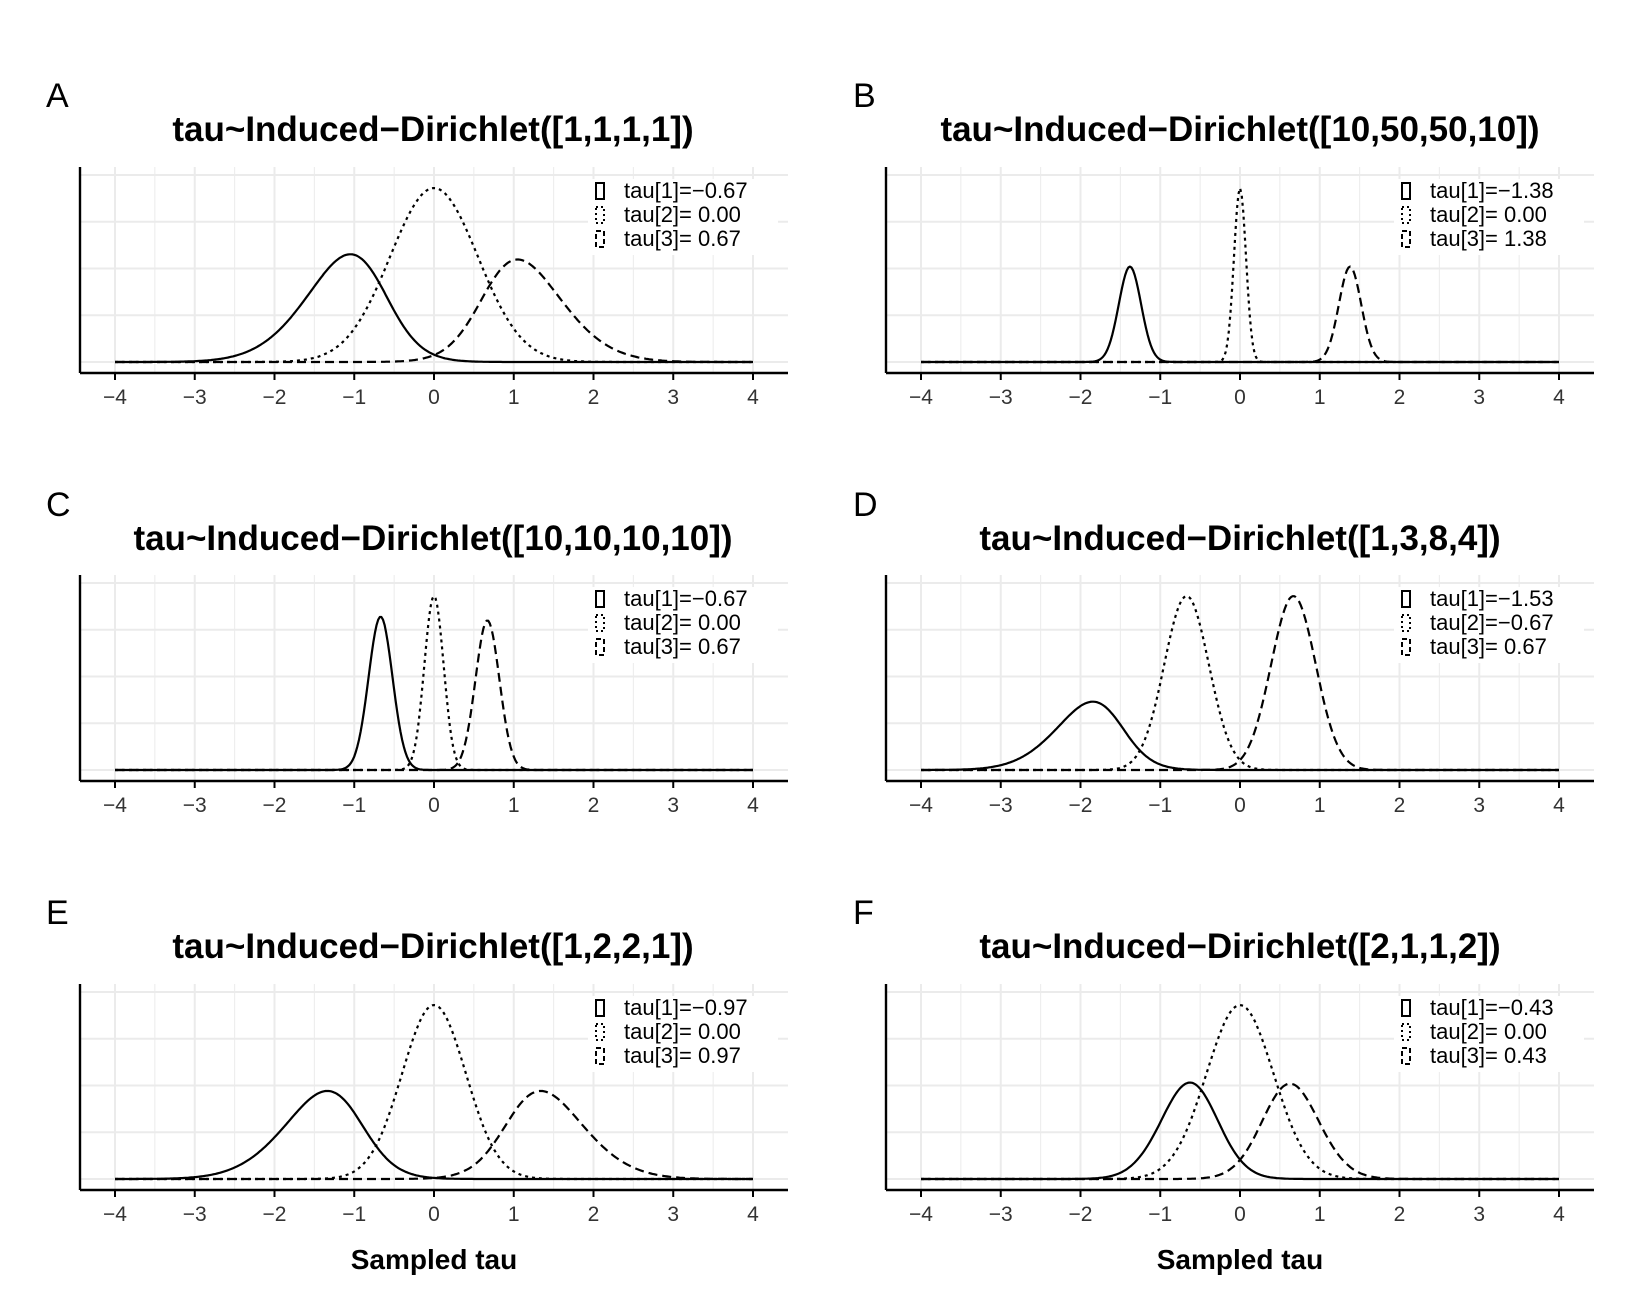  Describe the element at coordinates (686, 598) in the screenshot. I see `legend-entry: tau[1]=−0.67` at that location.